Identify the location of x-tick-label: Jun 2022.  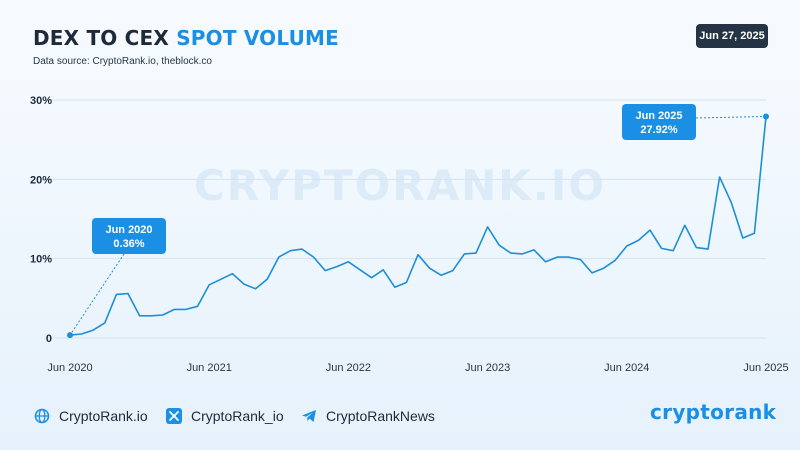
(348, 368).